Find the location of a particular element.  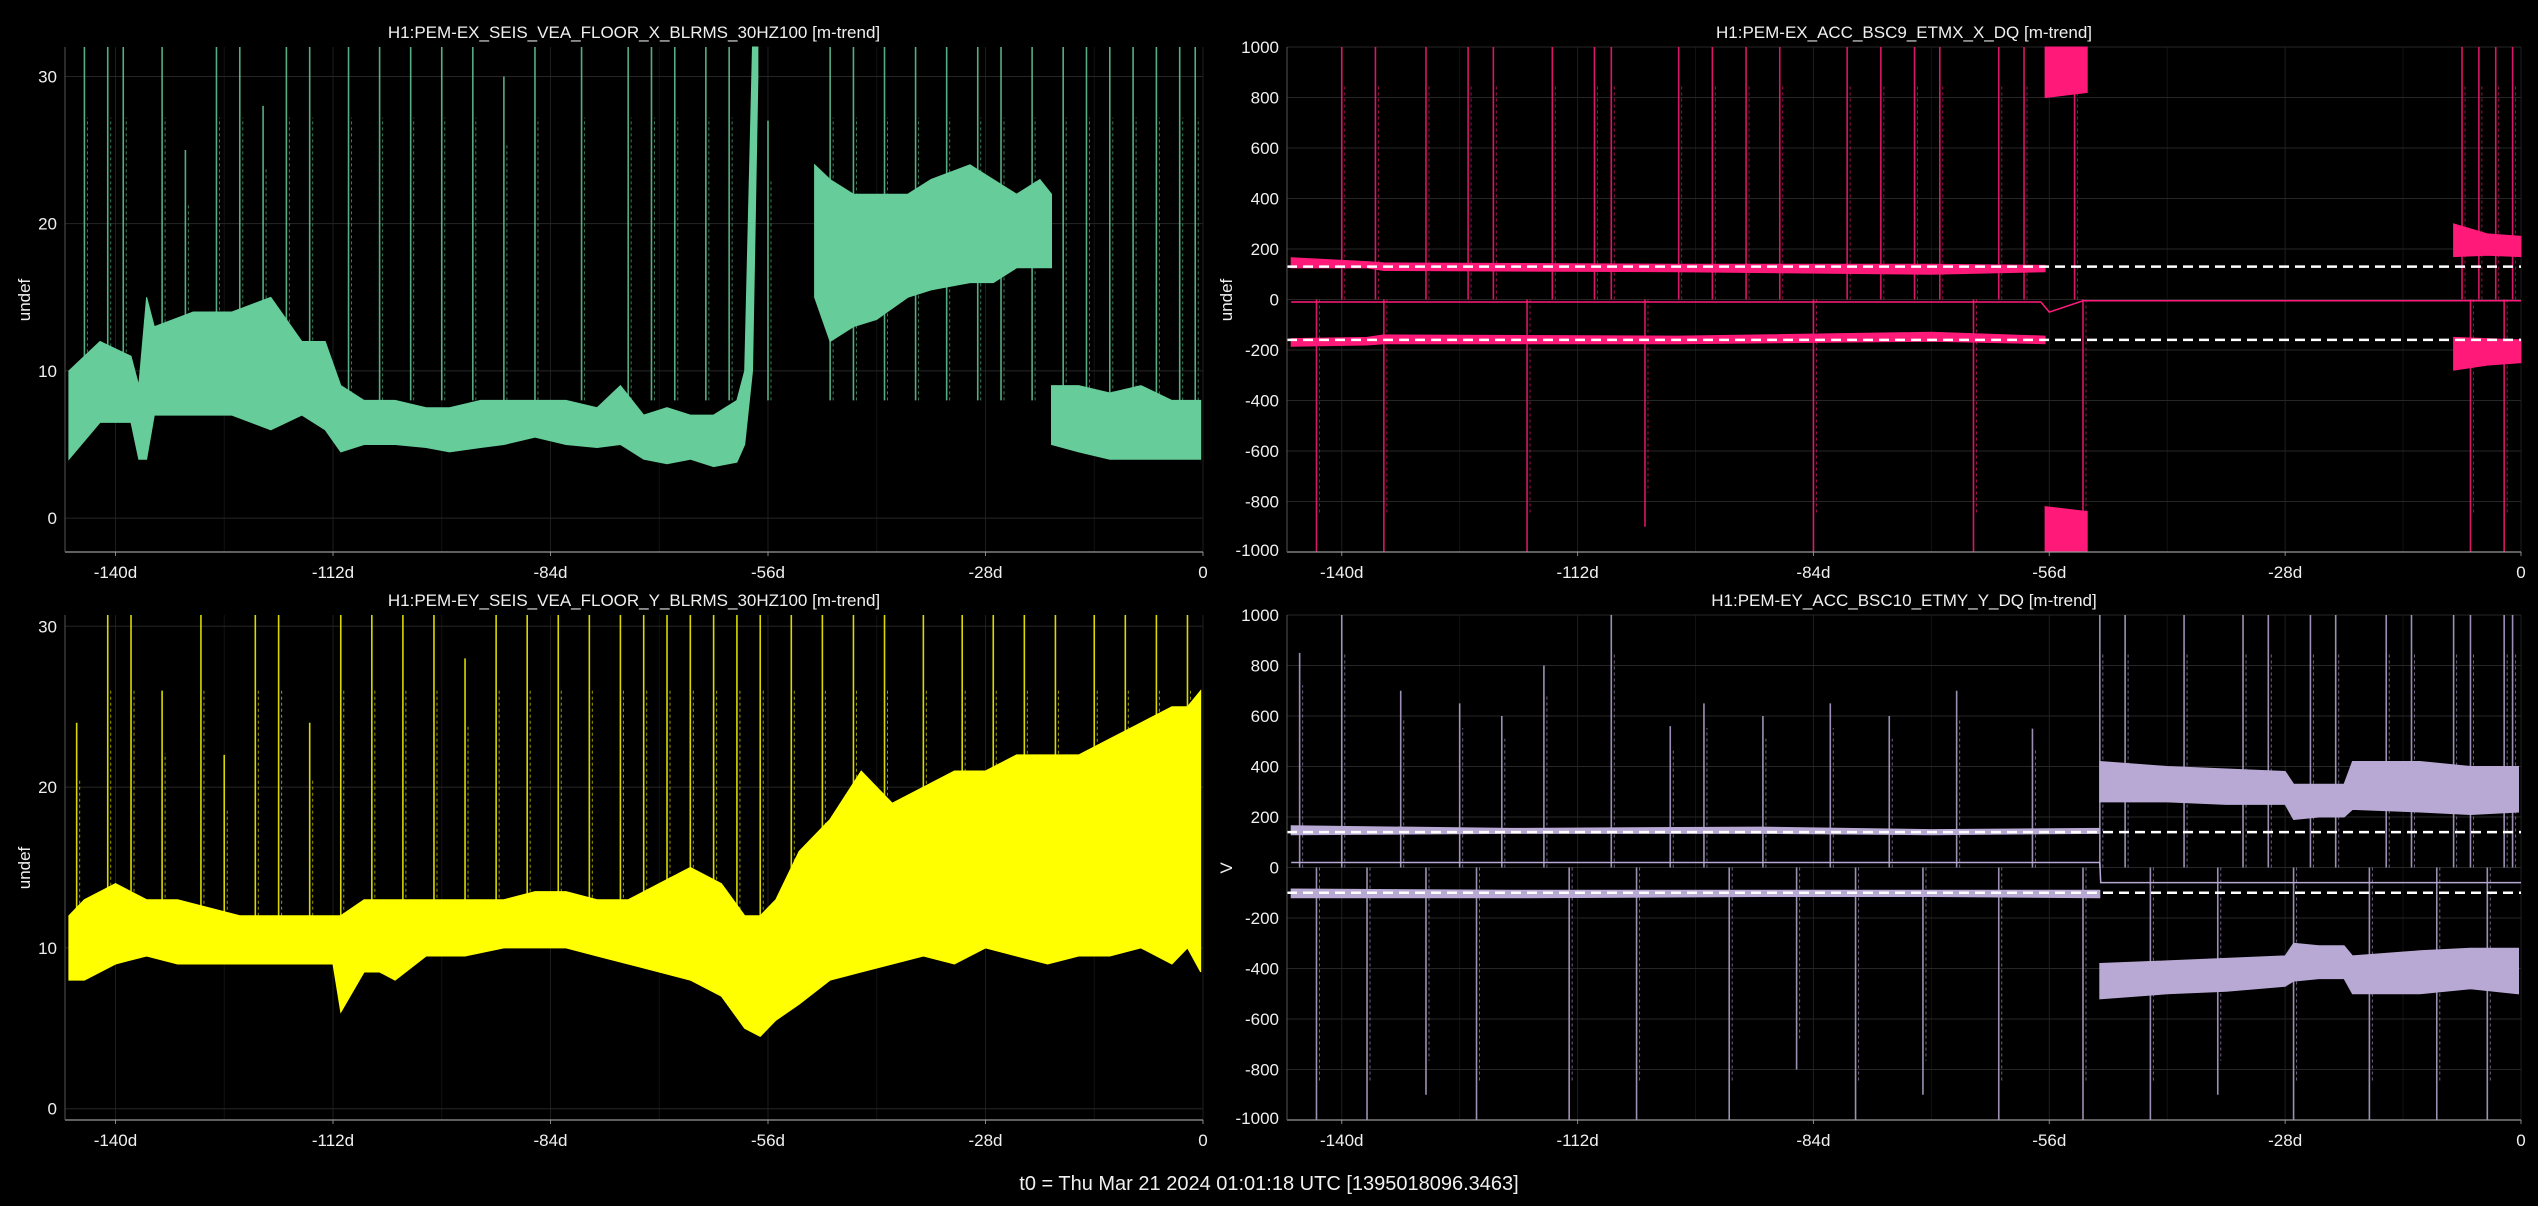

y-axis-label: V is located at coordinates (1226, 868).